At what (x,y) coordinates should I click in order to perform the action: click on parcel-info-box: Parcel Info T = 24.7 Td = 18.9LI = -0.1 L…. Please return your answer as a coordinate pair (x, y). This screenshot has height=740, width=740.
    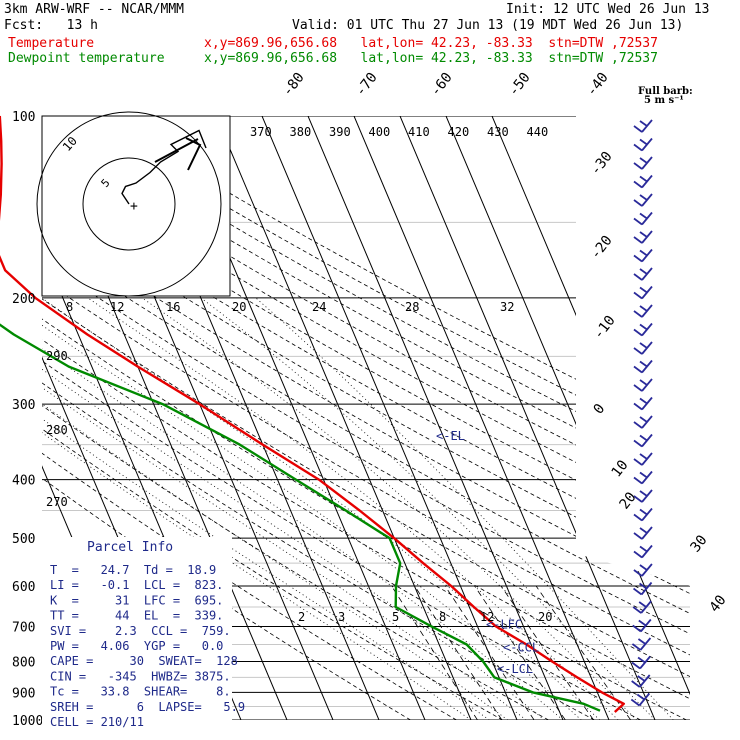
    Looking at the image, I should click on (143, 633).